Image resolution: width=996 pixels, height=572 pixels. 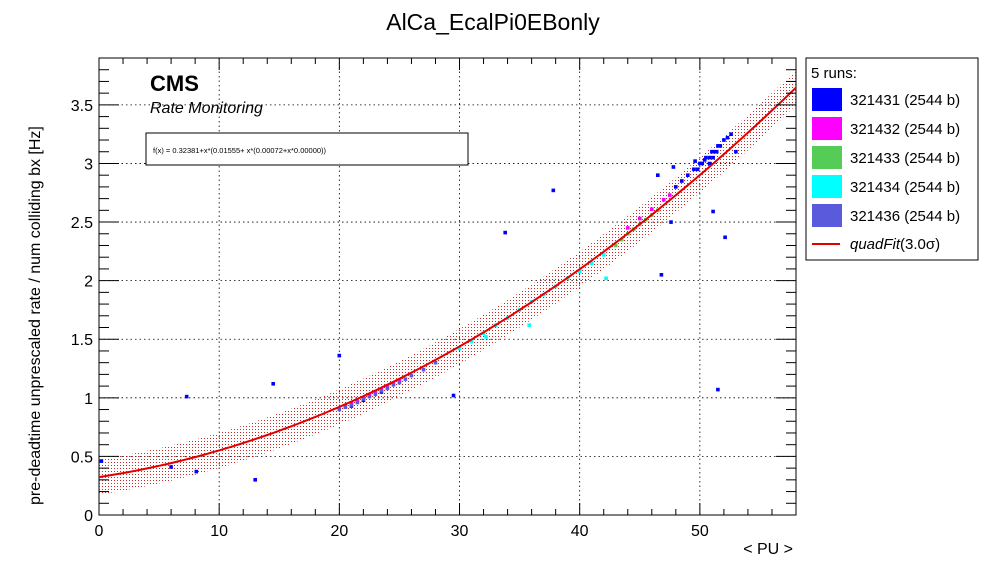 I want to click on x-tick-label: 50, so click(x=700, y=531).